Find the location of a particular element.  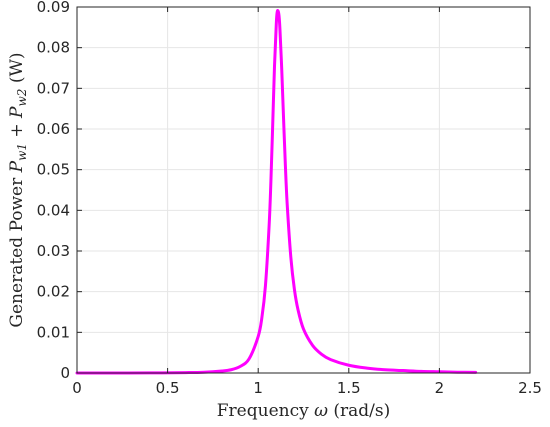

x-tick-label: 2 is located at coordinates (440, 388).